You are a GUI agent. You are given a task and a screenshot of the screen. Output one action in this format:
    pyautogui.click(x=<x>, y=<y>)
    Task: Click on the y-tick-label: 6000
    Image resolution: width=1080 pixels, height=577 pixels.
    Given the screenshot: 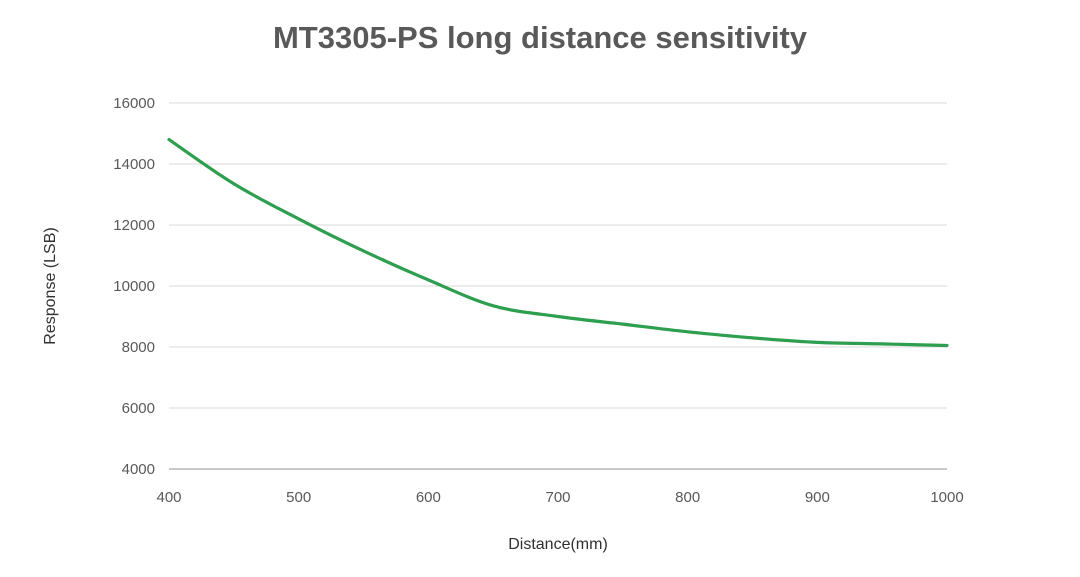 What is the action you would take?
    pyautogui.click(x=138, y=408)
    